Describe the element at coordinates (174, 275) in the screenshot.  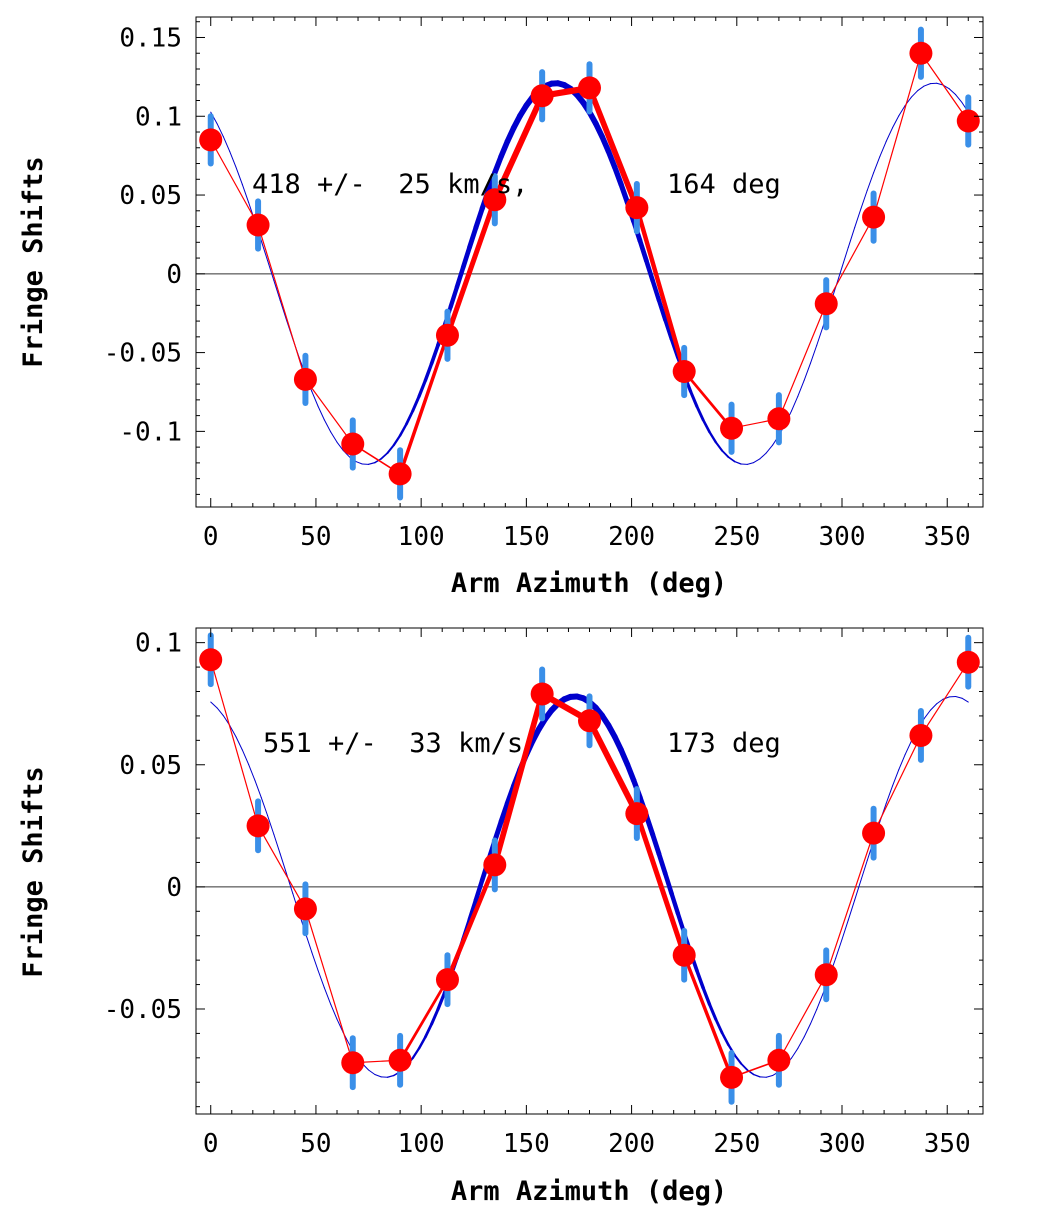
I see `y-tick-label: 0` at that location.